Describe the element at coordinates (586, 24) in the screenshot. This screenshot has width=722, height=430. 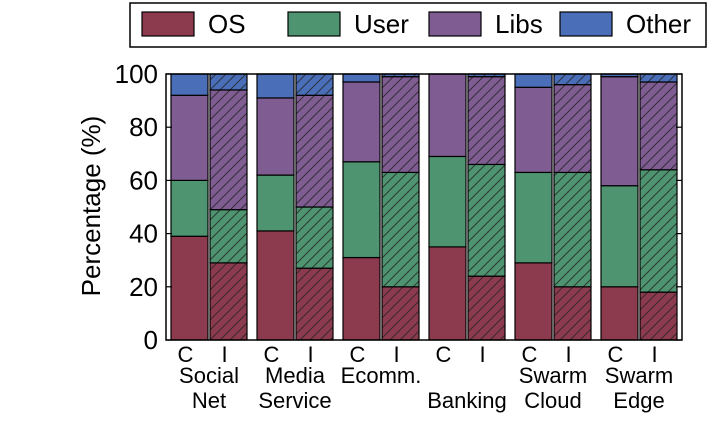
I see `legend-swatch-other` at that location.